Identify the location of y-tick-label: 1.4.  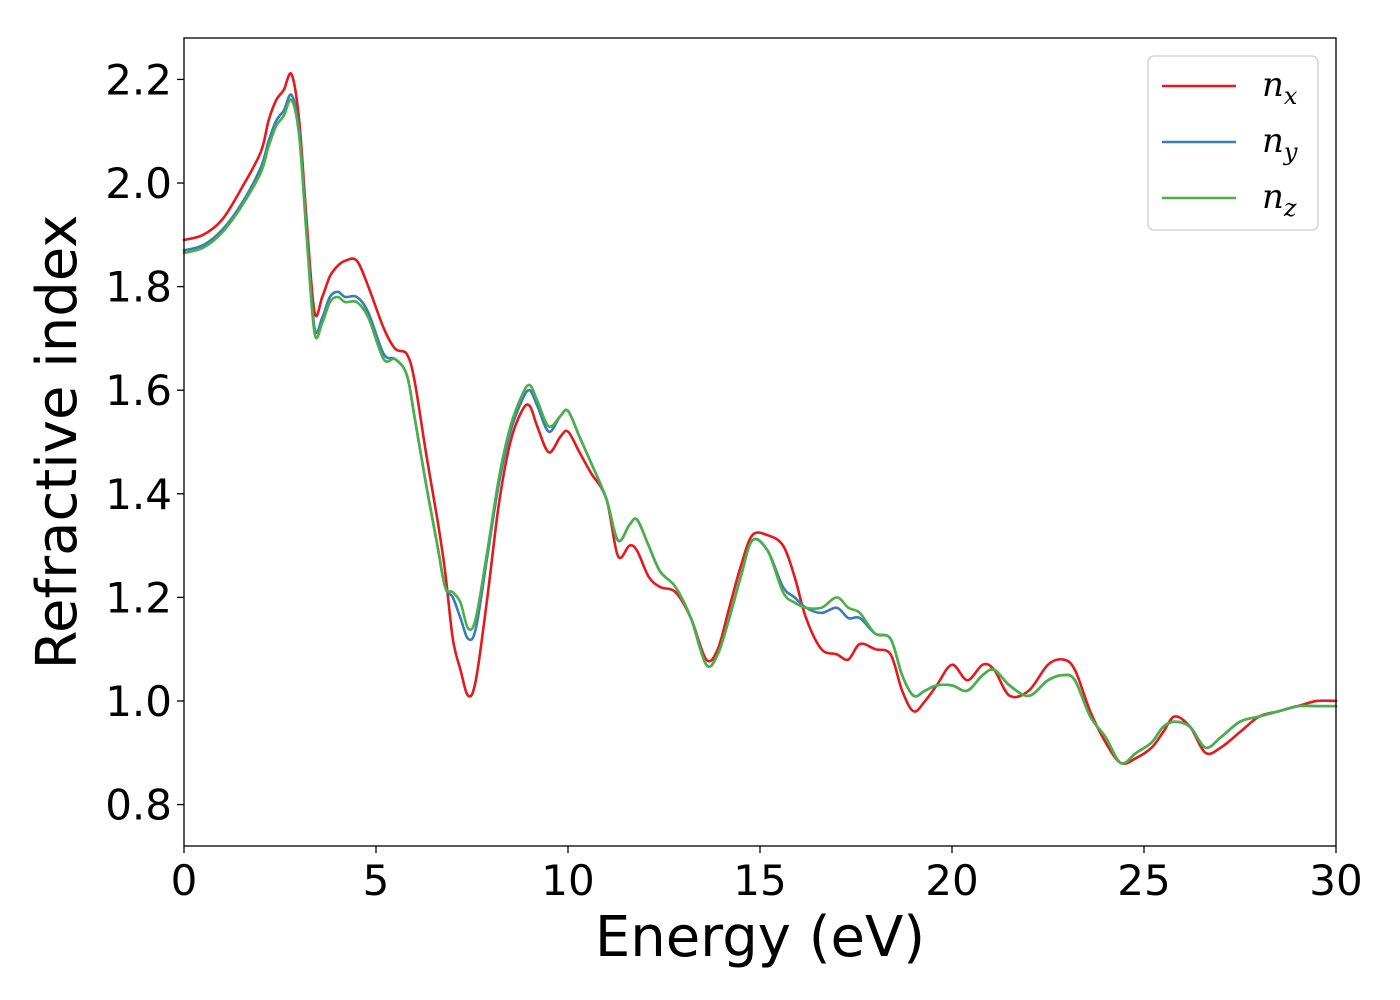
(138, 494).